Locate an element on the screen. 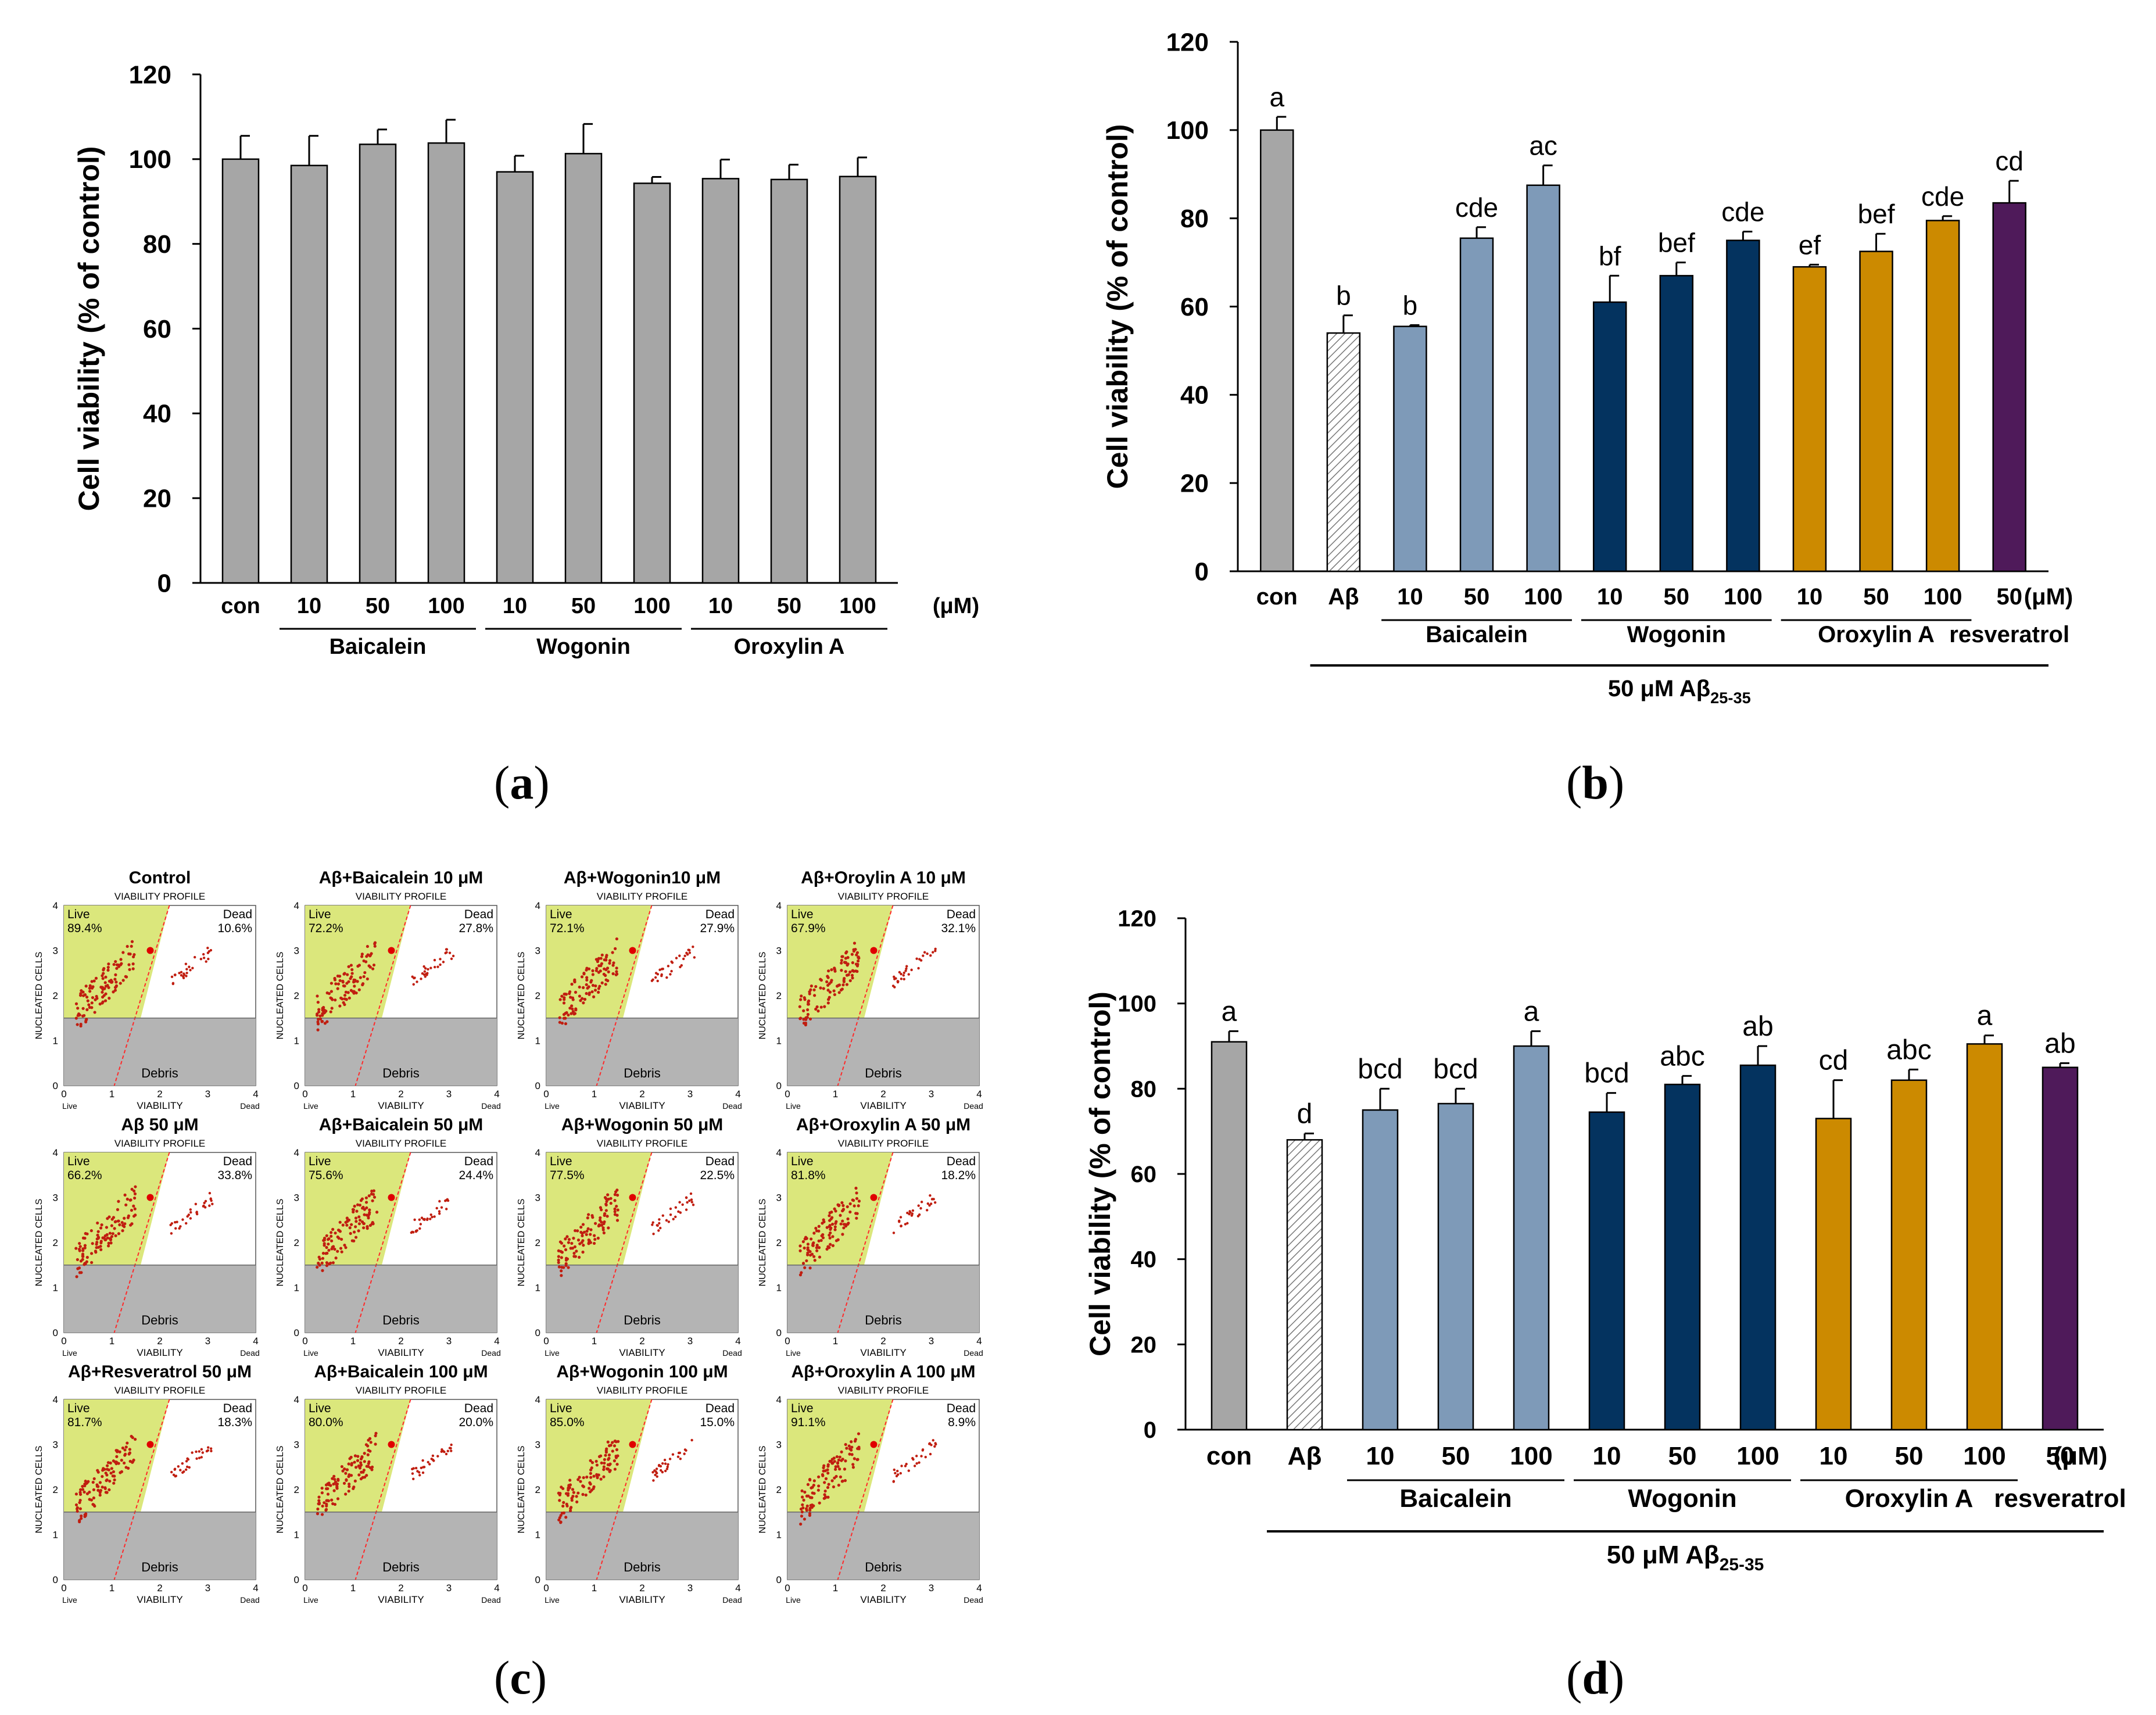 This screenshot has width=2156, height=1715. flow-plot-subtitle: VIABILITY PROFILE is located at coordinates (642, 1390).